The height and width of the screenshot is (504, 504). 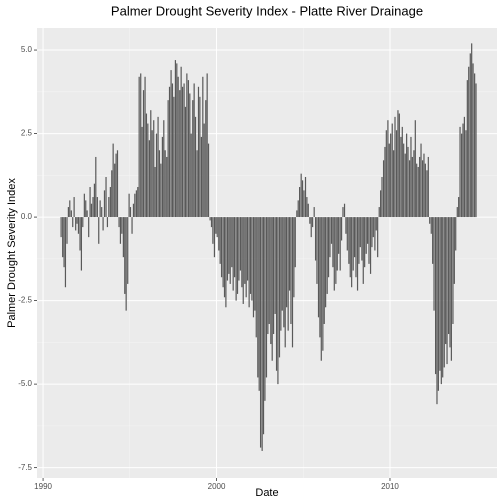 I want to click on y-tick-label: -5.0, so click(x=25, y=383).